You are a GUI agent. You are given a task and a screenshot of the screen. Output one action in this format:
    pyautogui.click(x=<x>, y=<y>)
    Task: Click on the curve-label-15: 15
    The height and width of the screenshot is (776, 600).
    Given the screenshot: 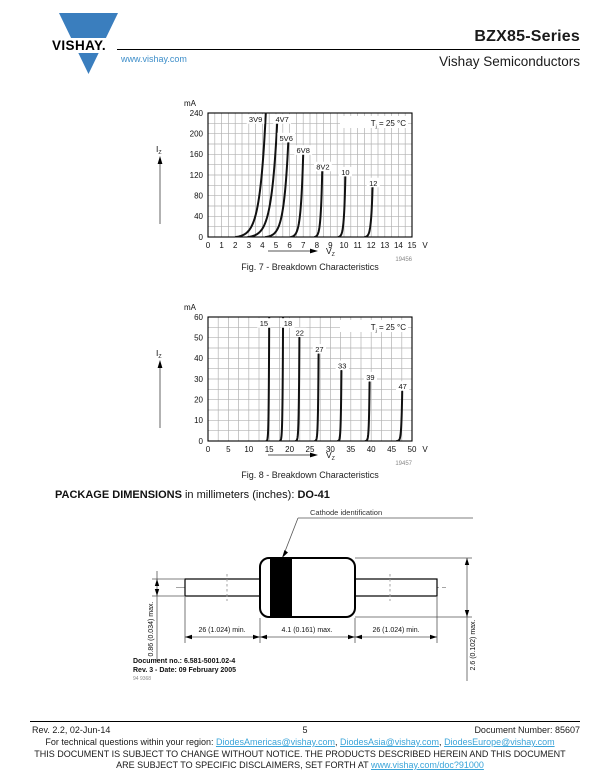 What is the action you would take?
    pyautogui.click(x=264, y=323)
    